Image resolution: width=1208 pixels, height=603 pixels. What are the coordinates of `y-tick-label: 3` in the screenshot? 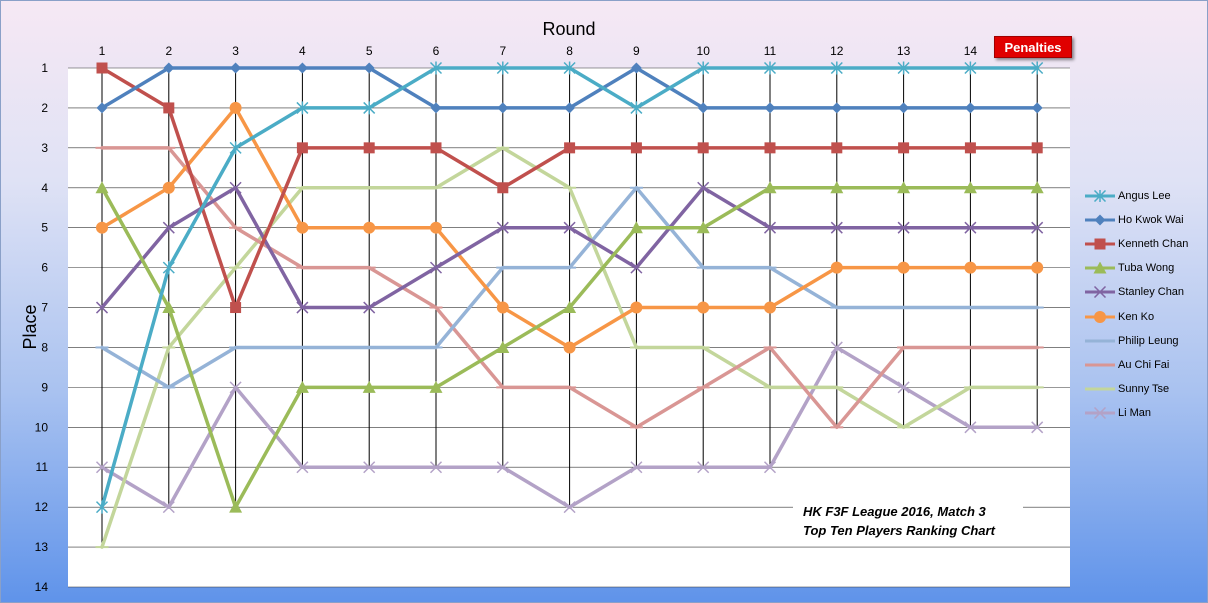 It's located at (44, 148).